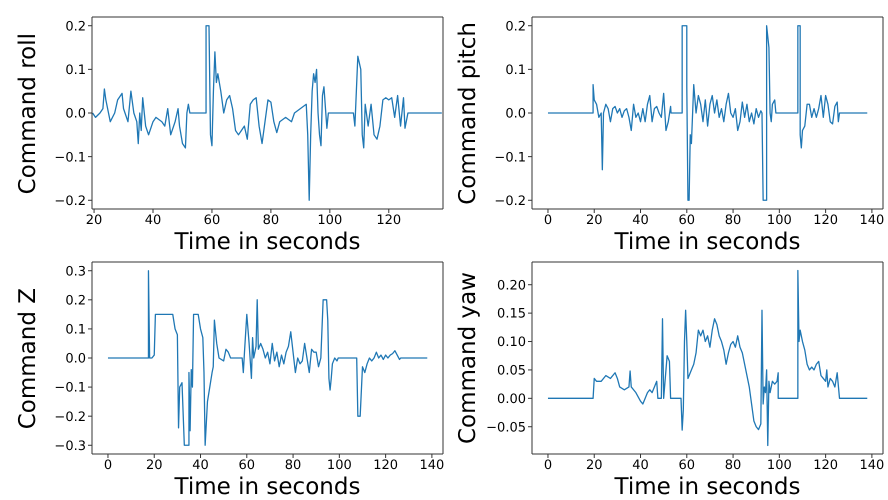 The width and height of the screenshot is (888, 500). What do you see at coordinates (28, 359) in the screenshot?
I see `y-axis-title: Command Z` at bounding box center [28, 359].